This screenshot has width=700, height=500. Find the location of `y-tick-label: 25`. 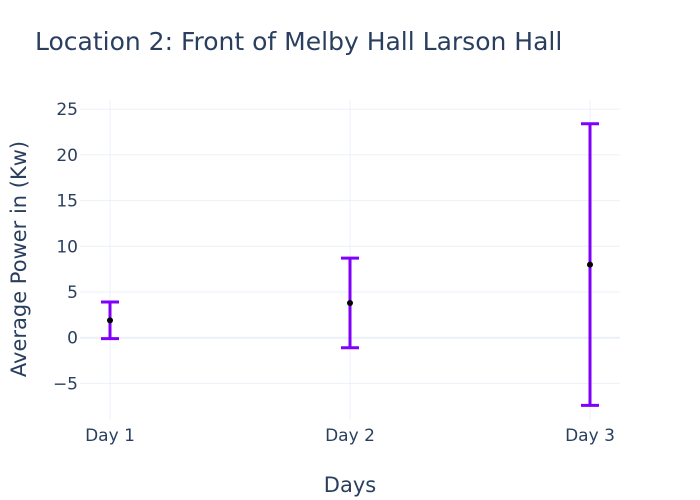

y-tick-label: 25 is located at coordinates (67, 110).